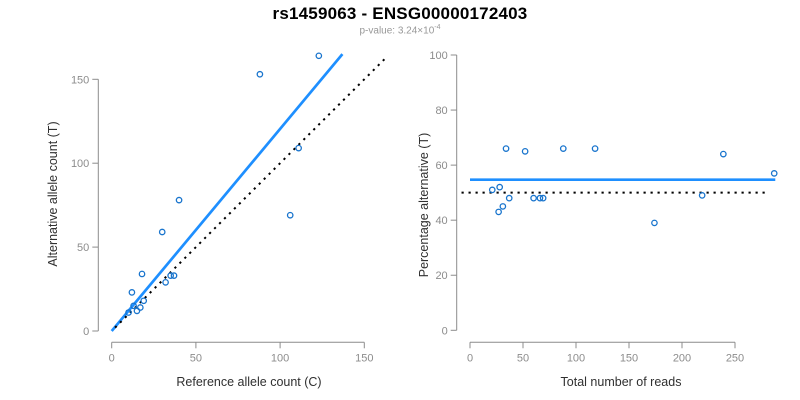 The width and height of the screenshot is (800, 400). What do you see at coordinates (621, 382) in the screenshot?
I see `x-axis-label: Total number of reads` at bounding box center [621, 382].